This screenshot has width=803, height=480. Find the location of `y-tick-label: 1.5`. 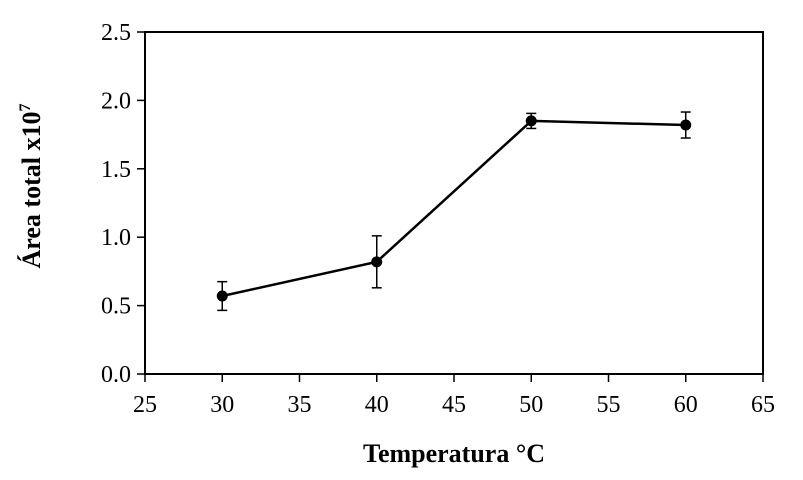

y-tick-label: 1.5 is located at coordinates (116, 170).